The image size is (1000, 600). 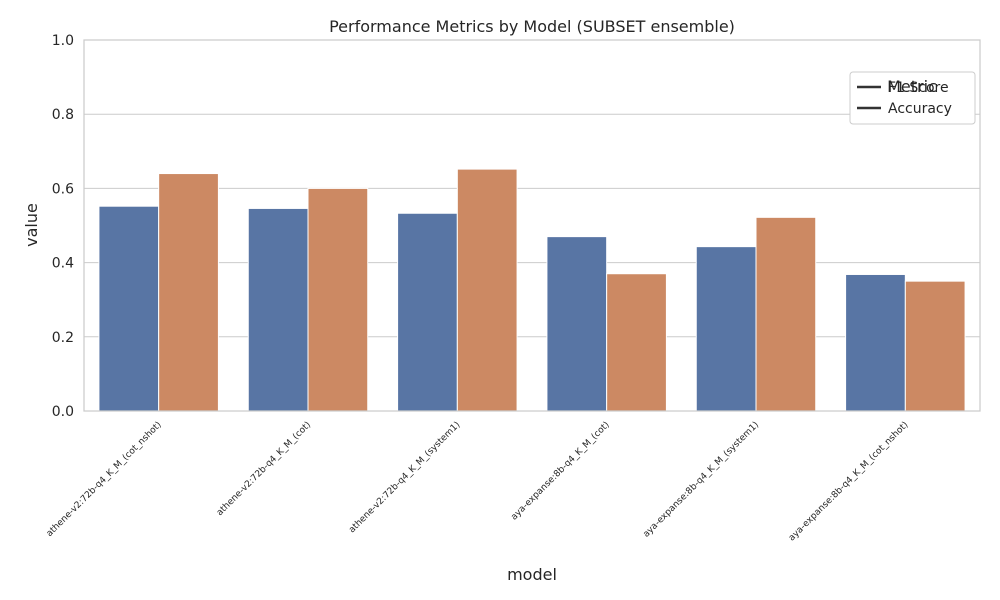 What do you see at coordinates (532, 574) in the screenshot?
I see `x-axis-label: model` at bounding box center [532, 574].